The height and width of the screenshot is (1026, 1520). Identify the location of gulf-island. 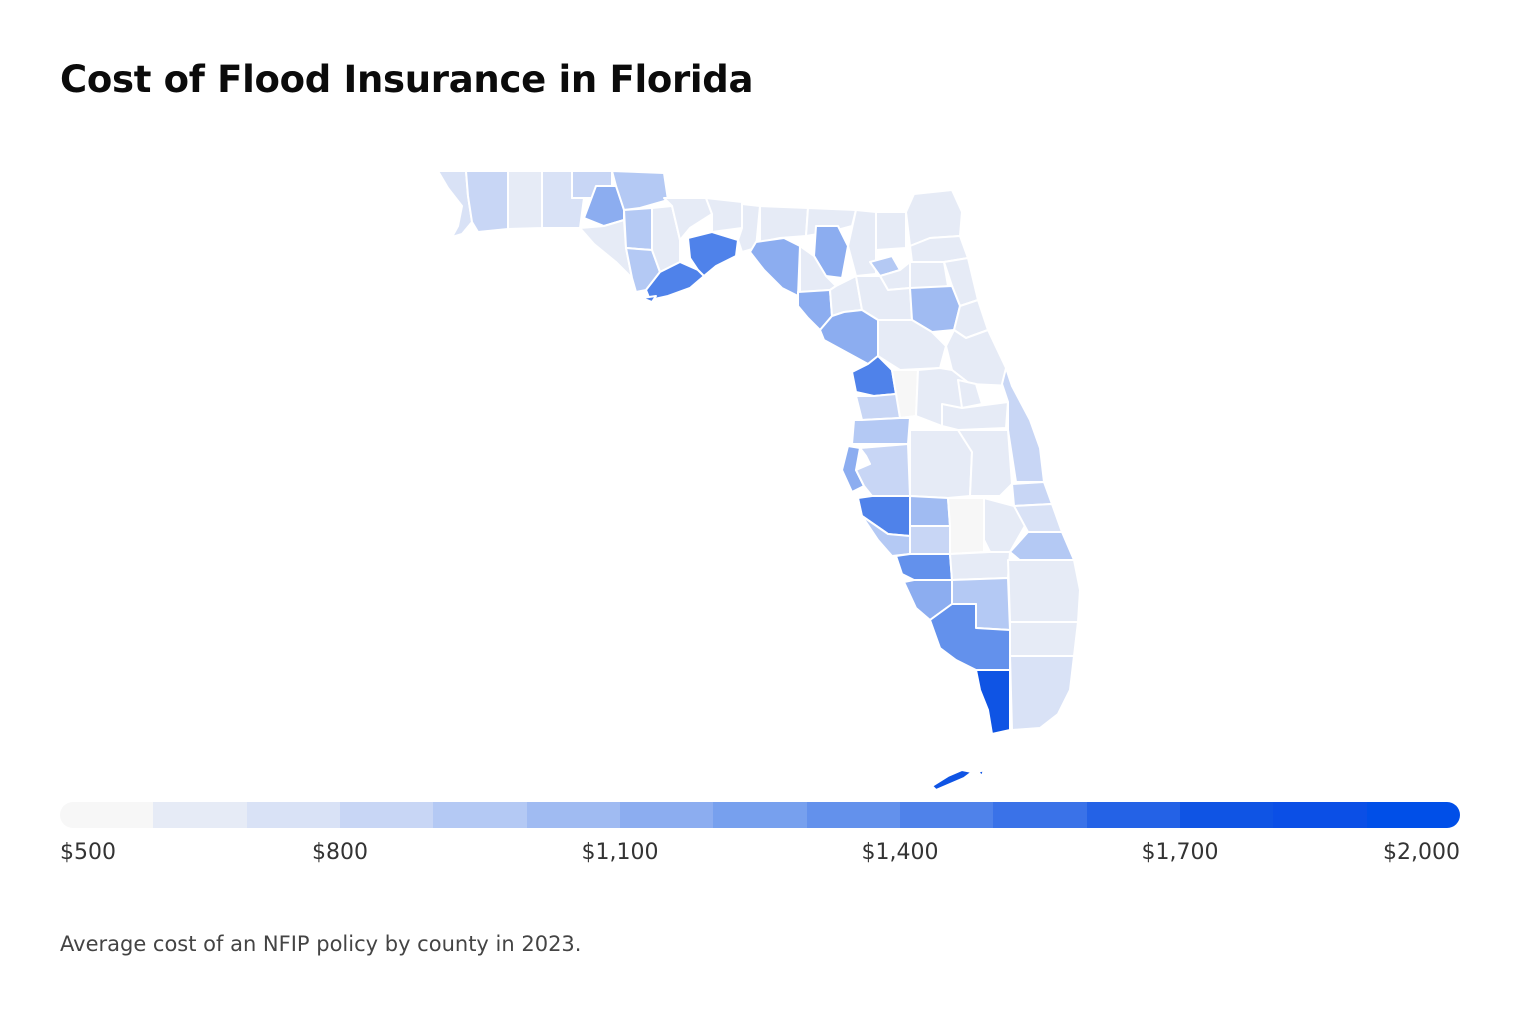
(649, 299).